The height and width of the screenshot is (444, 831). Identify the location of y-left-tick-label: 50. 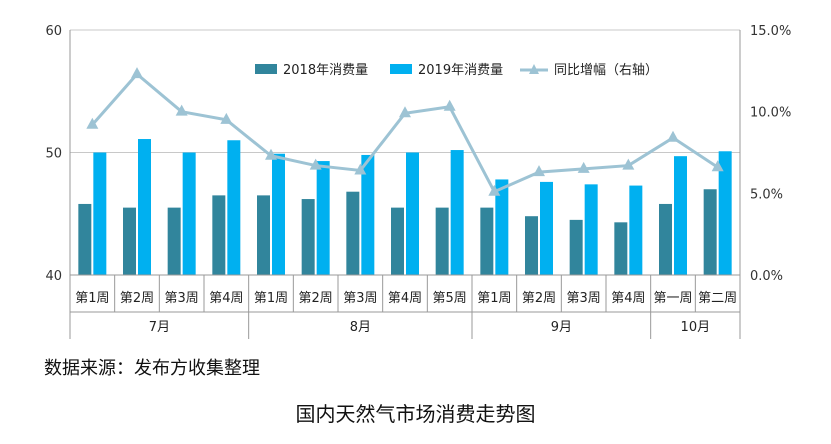
(53, 154).